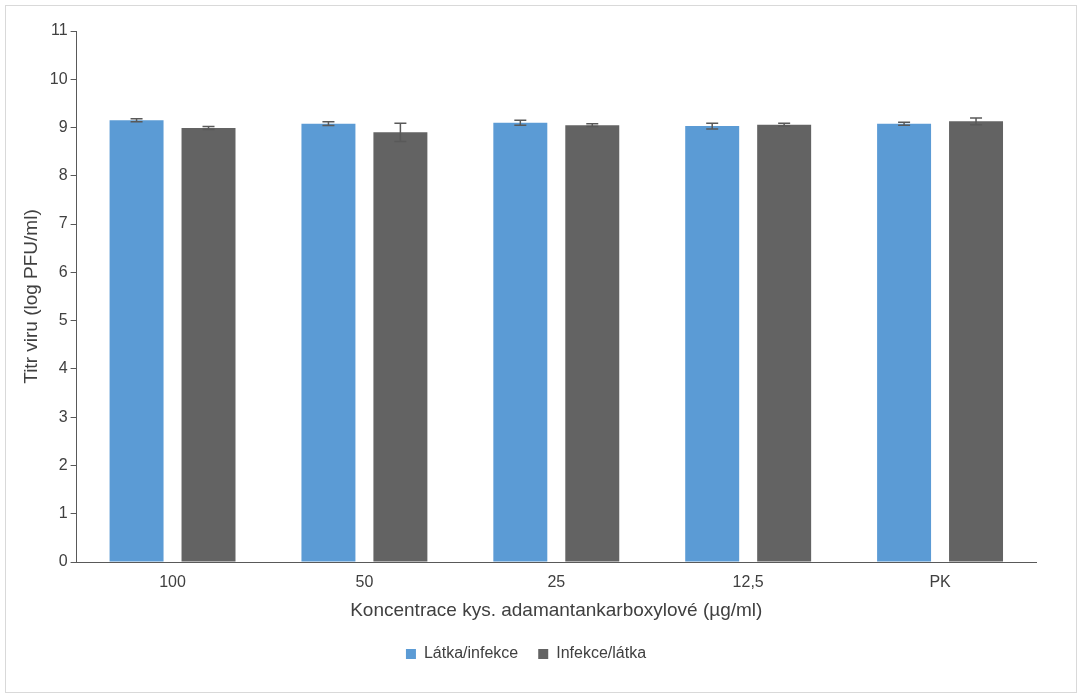 This screenshot has width=1083, height=698. I want to click on y-tick-label: 11, so click(59, 30).